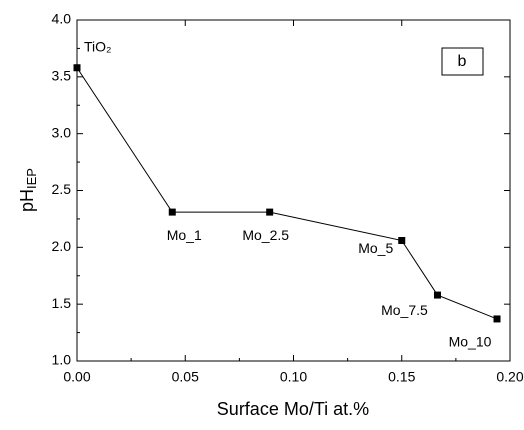  Describe the element at coordinates (401, 377) in the screenshot. I see `x-tick-label: 0.15` at that location.